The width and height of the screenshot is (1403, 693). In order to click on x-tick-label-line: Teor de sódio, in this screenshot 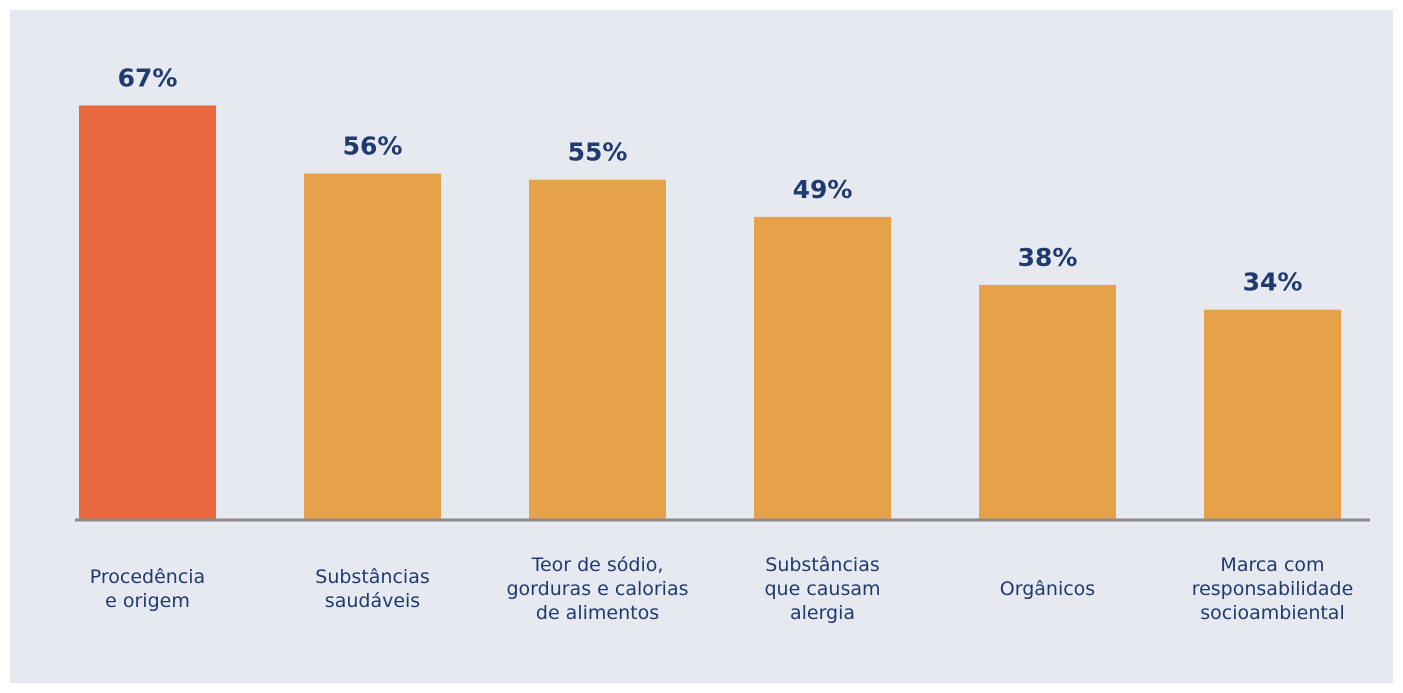, I will do `click(597, 565)`.